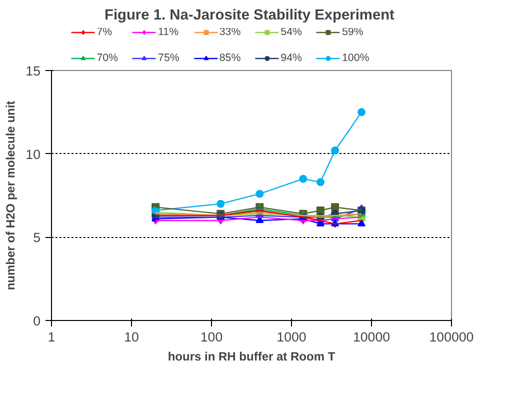 This screenshot has height=419, width=511. Describe the element at coordinates (11, 195) in the screenshot. I see `y-axis-title: number of H2O per molecule unit` at that location.